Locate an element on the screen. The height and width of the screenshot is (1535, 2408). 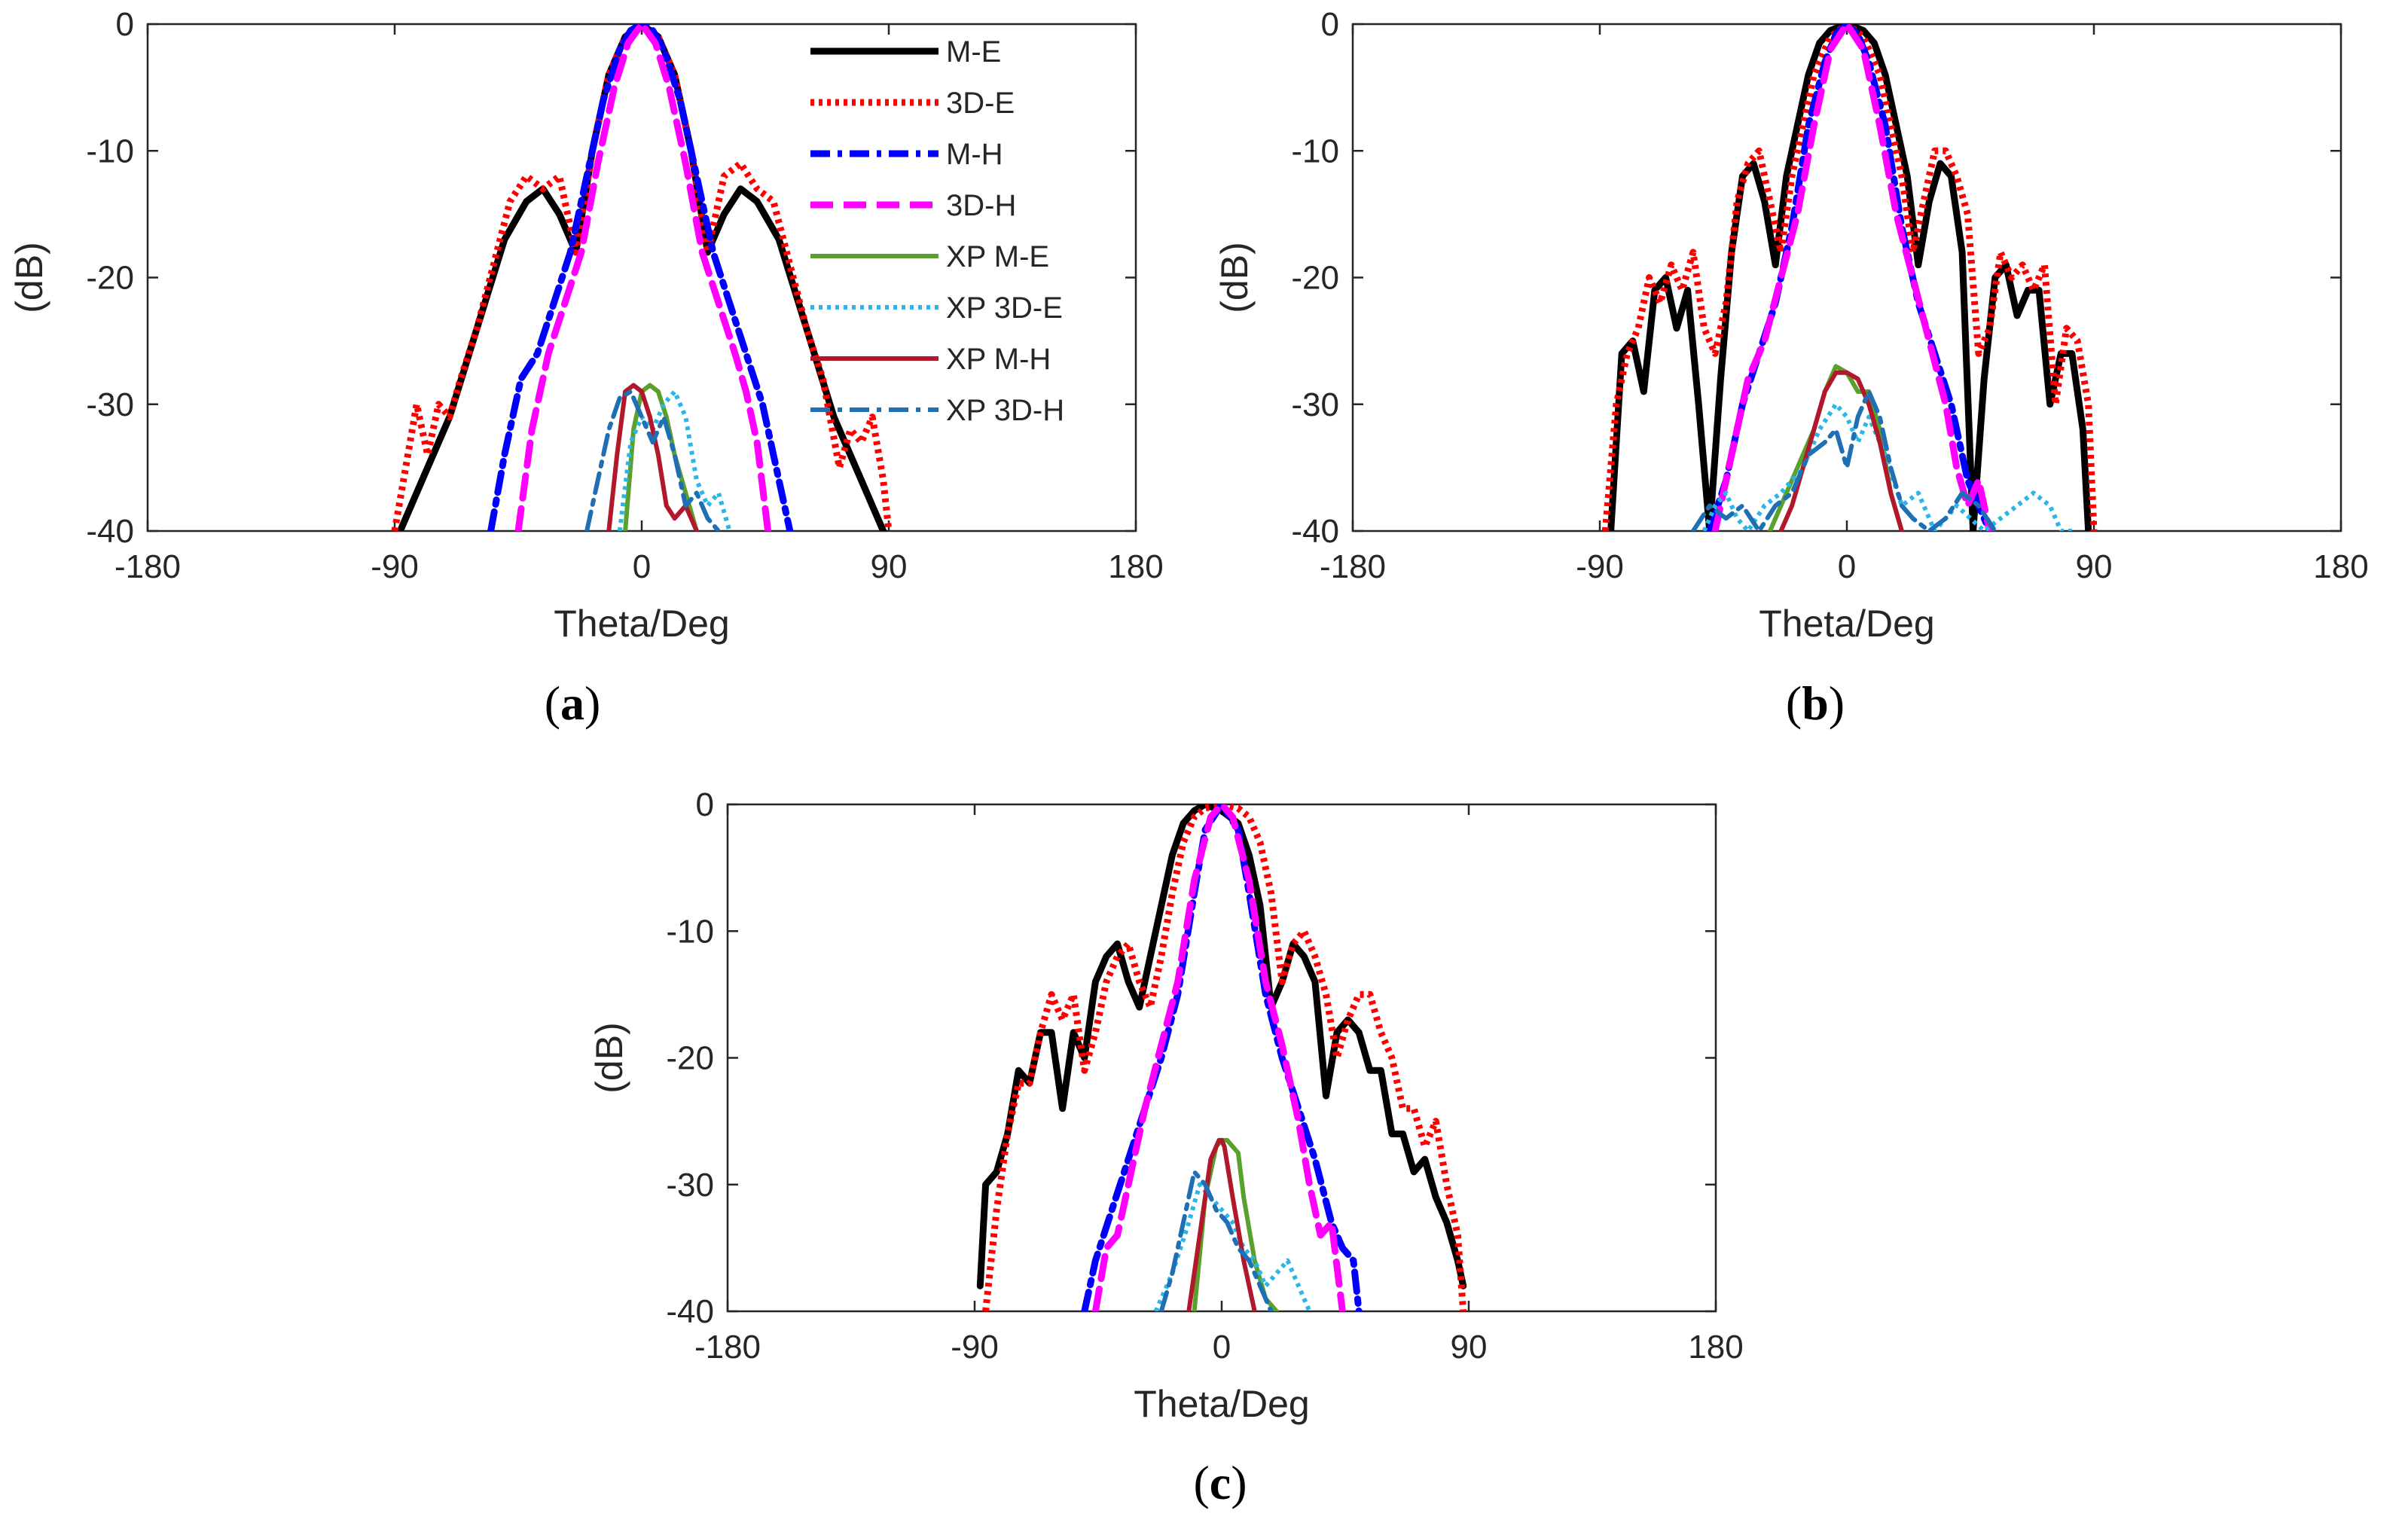
panel-label: (a) is located at coordinates (573, 703).